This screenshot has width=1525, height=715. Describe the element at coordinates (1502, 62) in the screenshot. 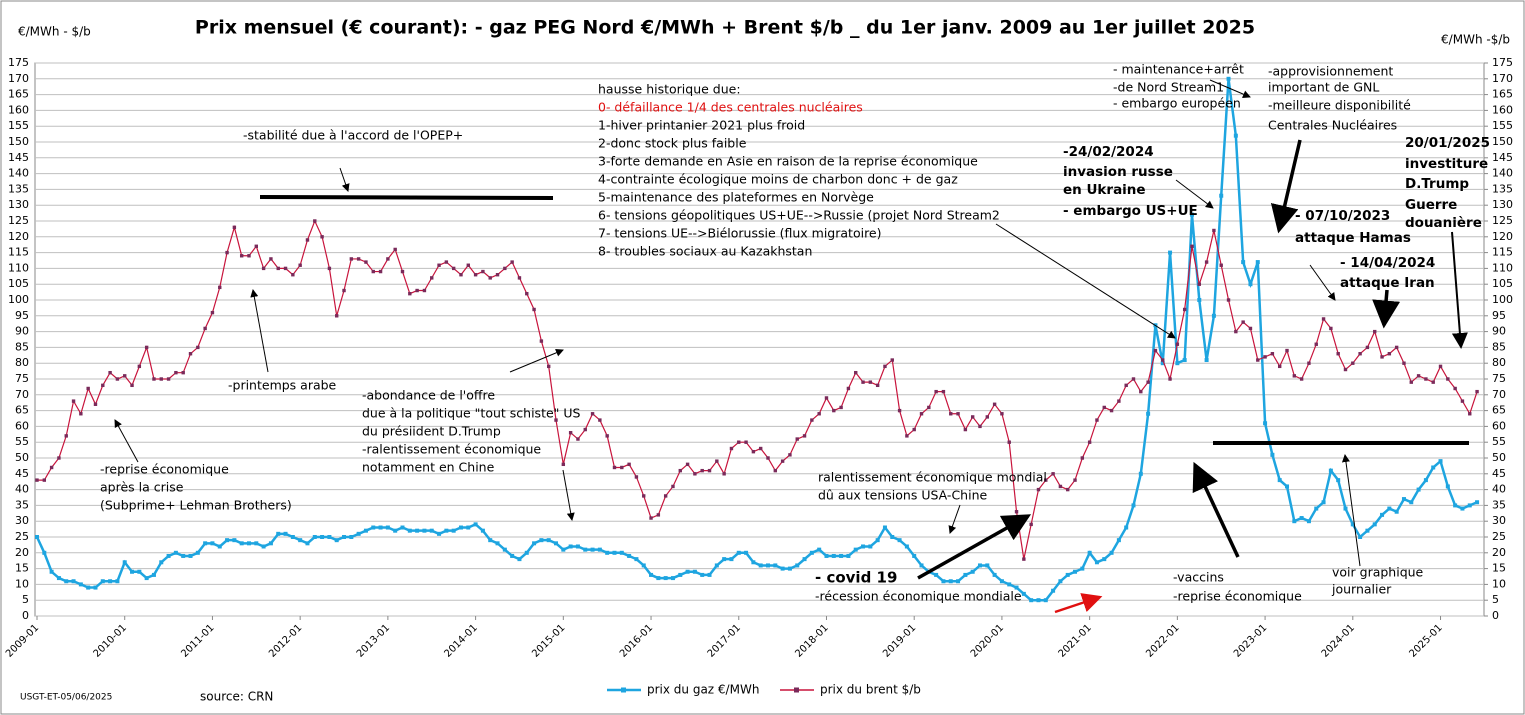

I see `y2-tick-label: 175` at that location.